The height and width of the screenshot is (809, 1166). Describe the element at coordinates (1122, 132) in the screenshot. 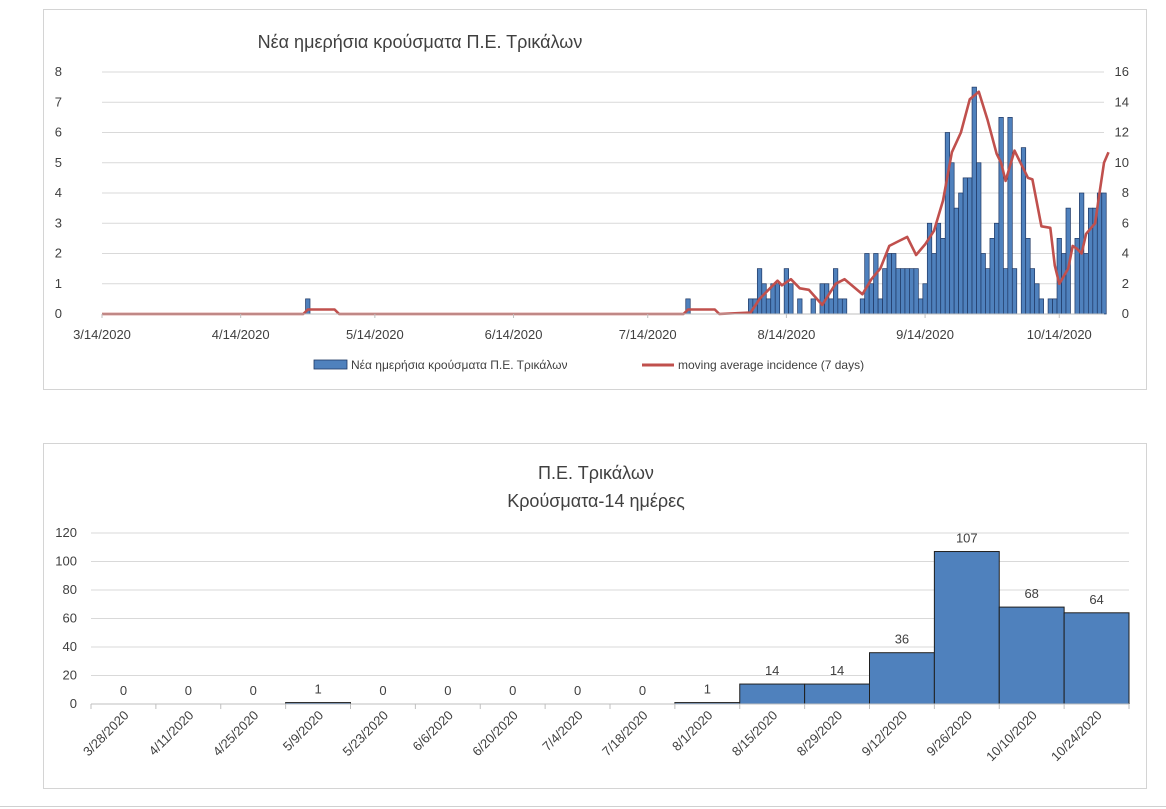

I see `y-right-tick-label: 12` at that location.